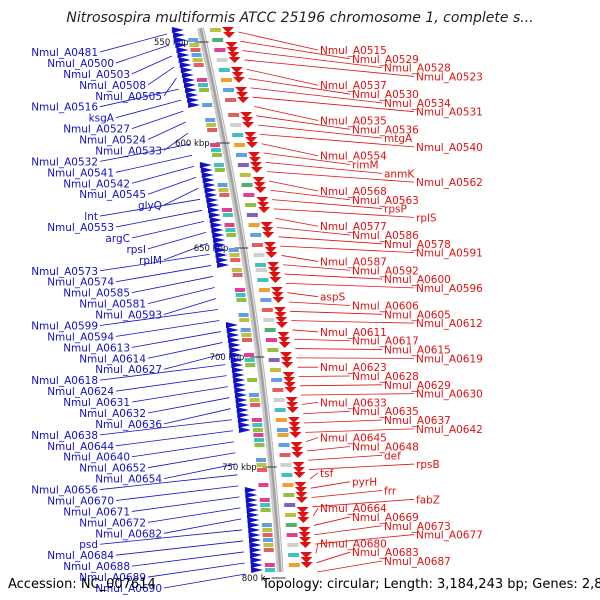  I want to click on gene-label: lnt, so click(91, 217).